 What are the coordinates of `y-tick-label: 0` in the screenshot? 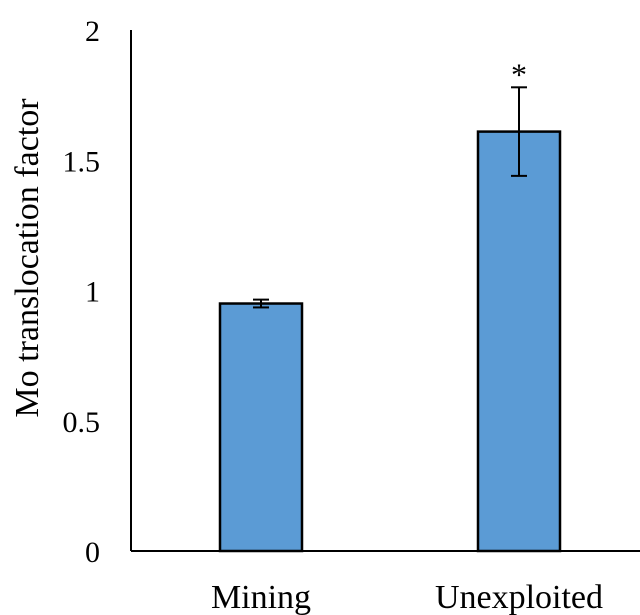 It's located at (92, 552).